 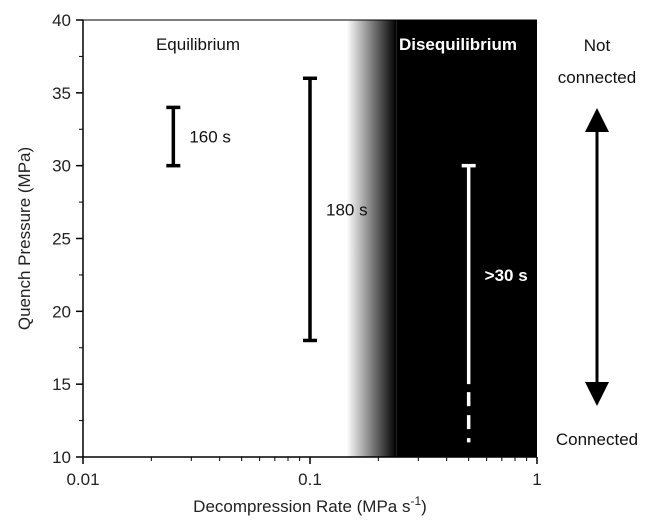 I want to click on range-bar-label: 160 s, so click(x=210, y=137).